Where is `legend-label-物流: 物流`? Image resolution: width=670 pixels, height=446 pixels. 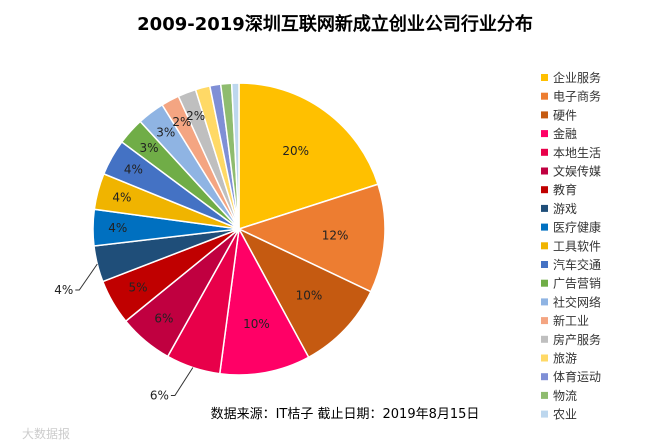
legend-label-物流: 物流 is located at coordinates (565, 396).